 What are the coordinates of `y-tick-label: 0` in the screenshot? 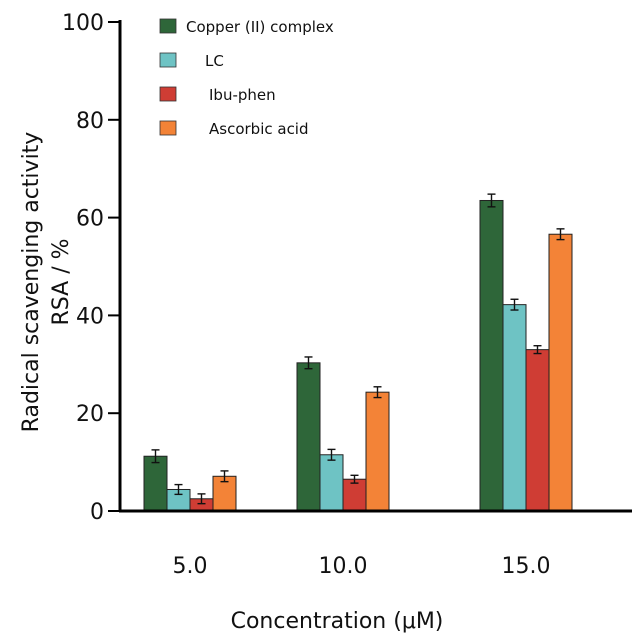 It's located at (97, 512).